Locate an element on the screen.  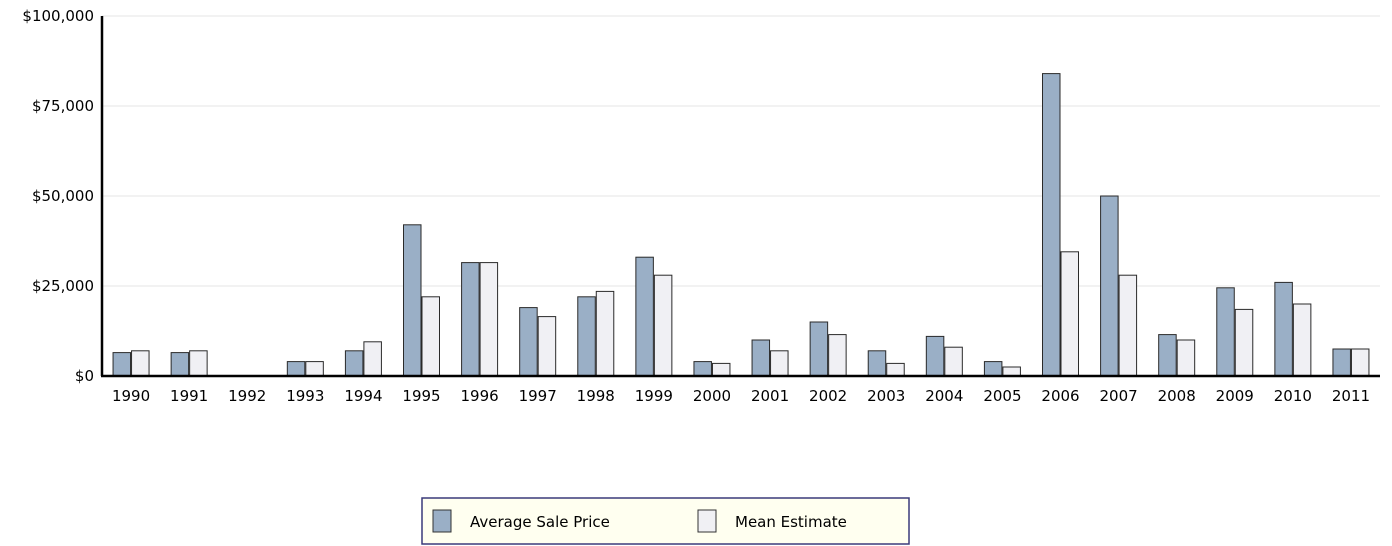
bar-average-sale-price-2002 is located at coordinates (819, 349).